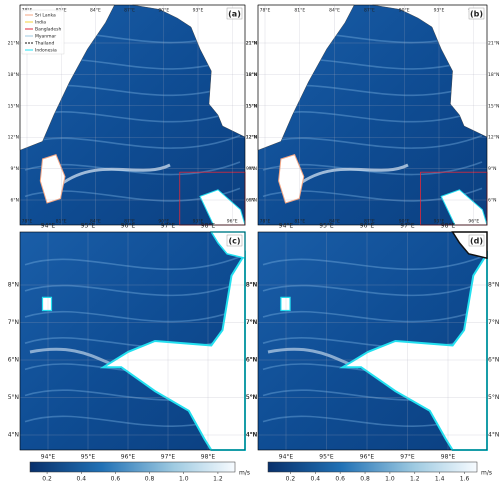  I want to click on panel-label: (c), so click(234, 241).